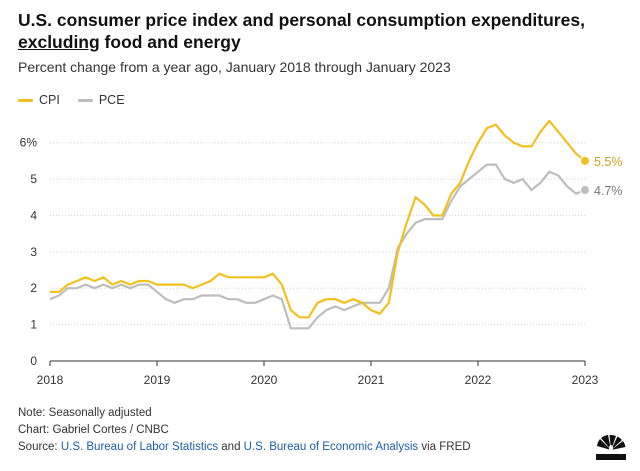 The height and width of the screenshot is (471, 640). Describe the element at coordinates (139, 447) in the screenshot. I see `source-link-bls: U.S. Bureau of Labor Statistics` at that location.